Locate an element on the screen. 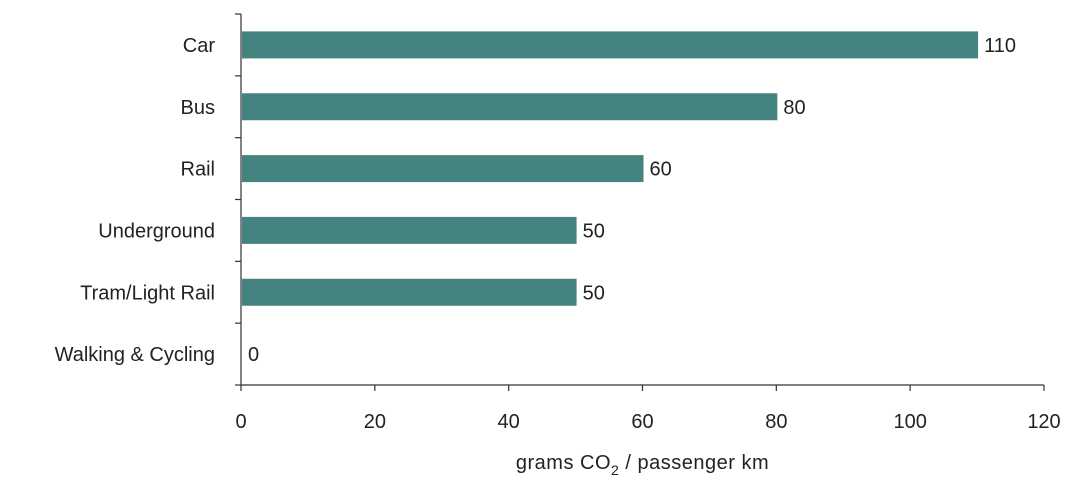  x-tick-label: 120 is located at coordinates (1043, 422).